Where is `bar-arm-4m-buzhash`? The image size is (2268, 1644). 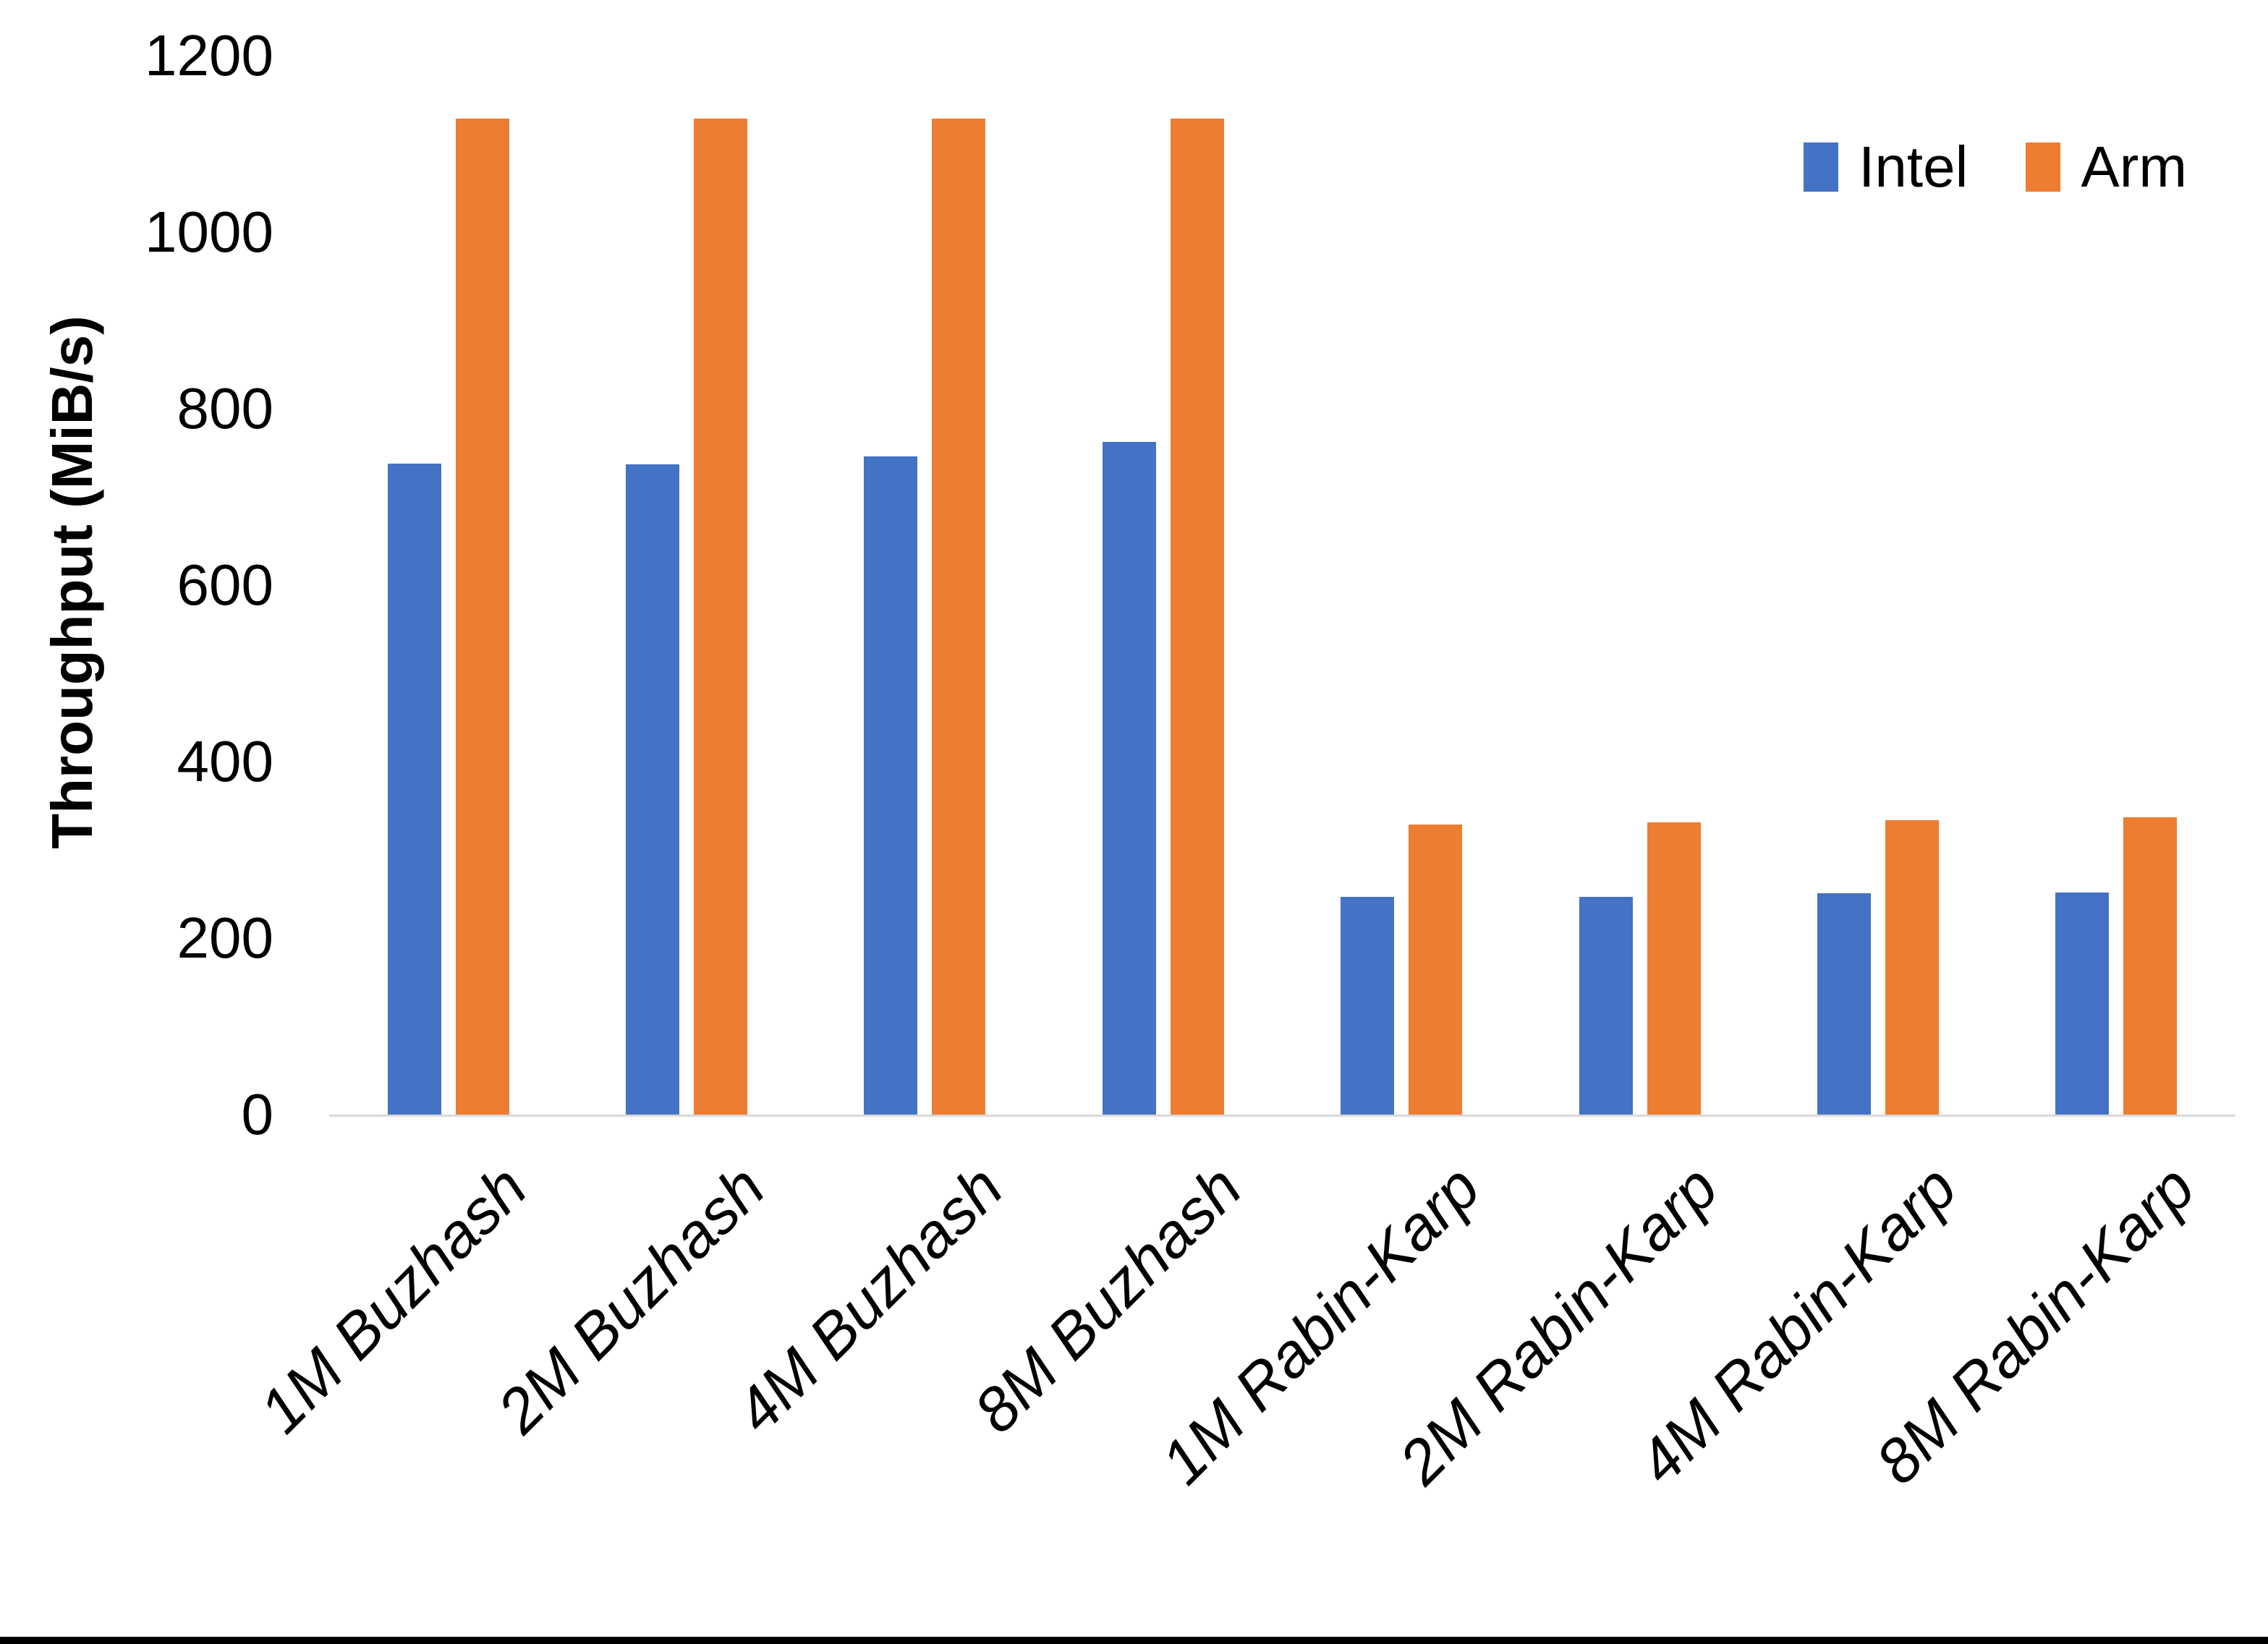 bar-arm-4m-buzhash is located at coordinates (959, 616).